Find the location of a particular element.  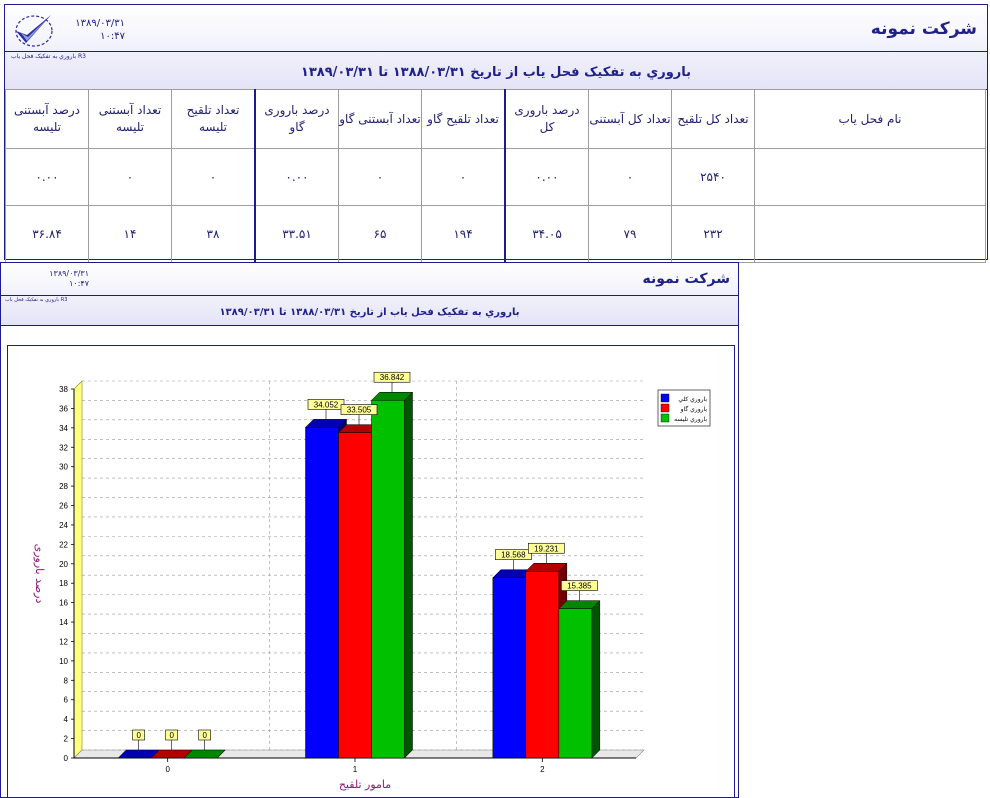

data-label: 15.385 is located at coordinates (579, 586).